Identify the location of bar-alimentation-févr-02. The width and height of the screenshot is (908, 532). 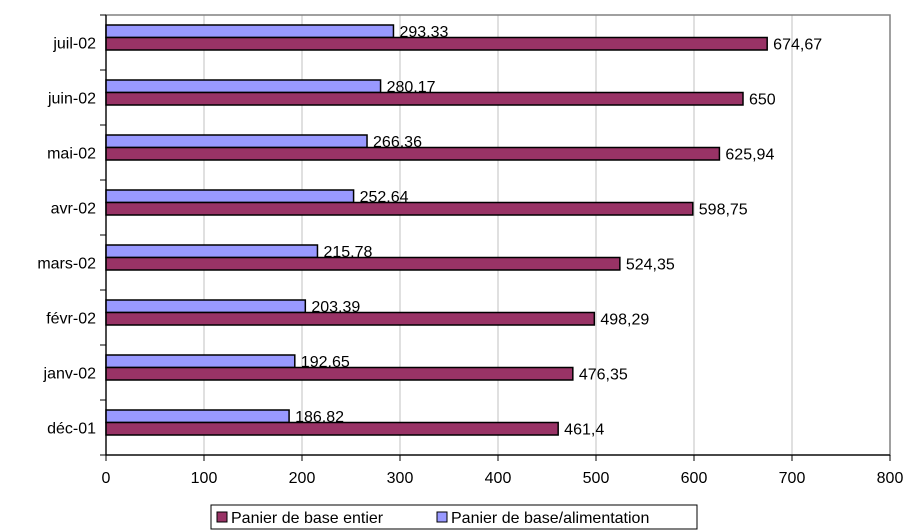
(206, 306).